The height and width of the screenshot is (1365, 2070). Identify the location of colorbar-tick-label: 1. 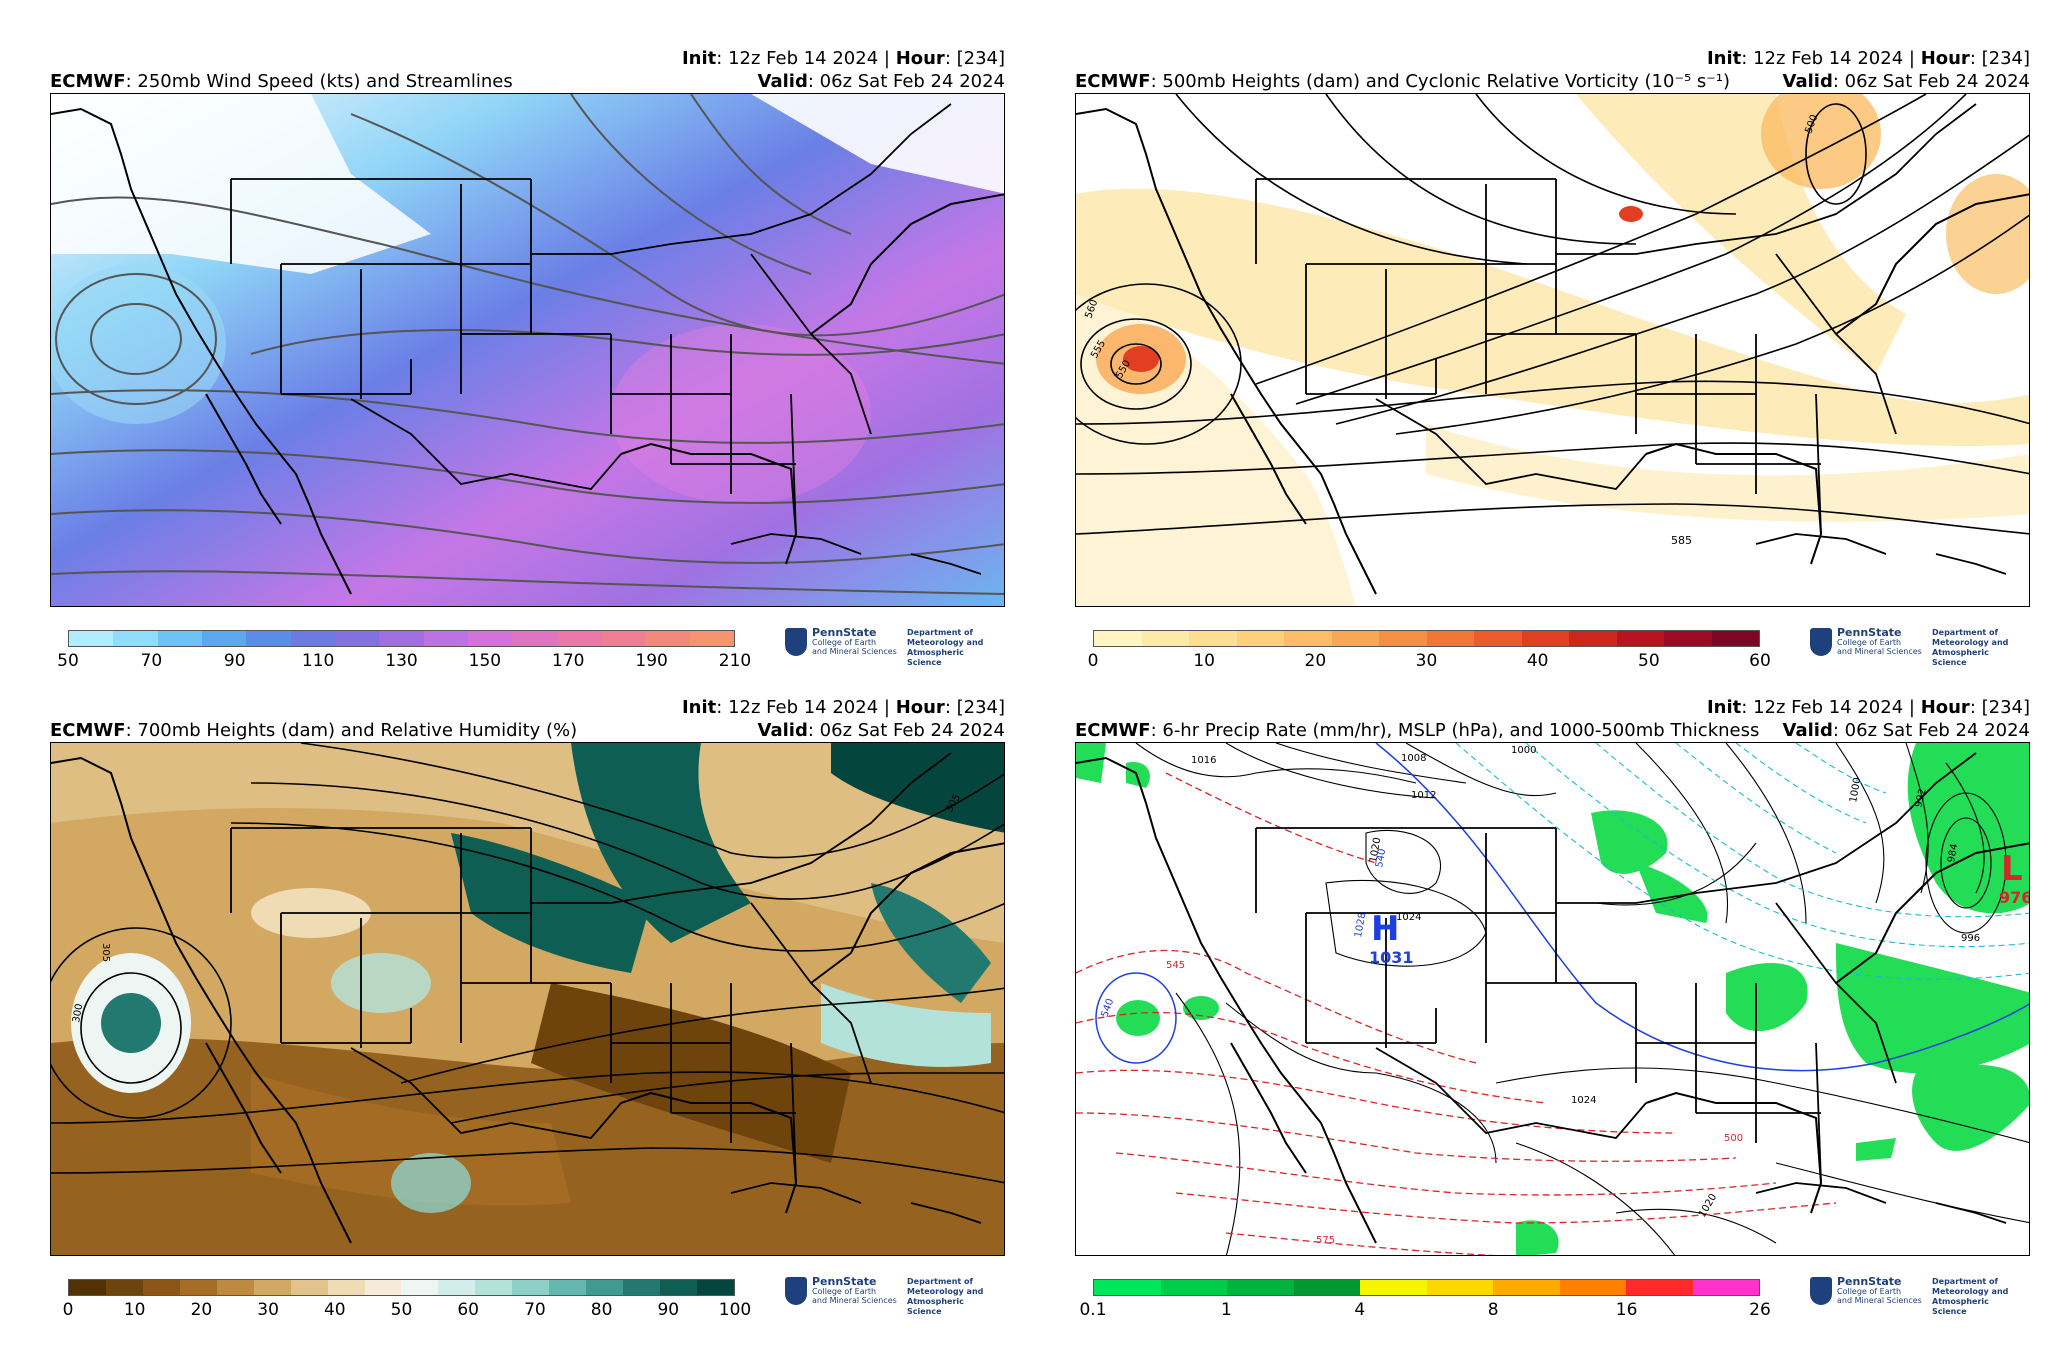
(1226, 1310).